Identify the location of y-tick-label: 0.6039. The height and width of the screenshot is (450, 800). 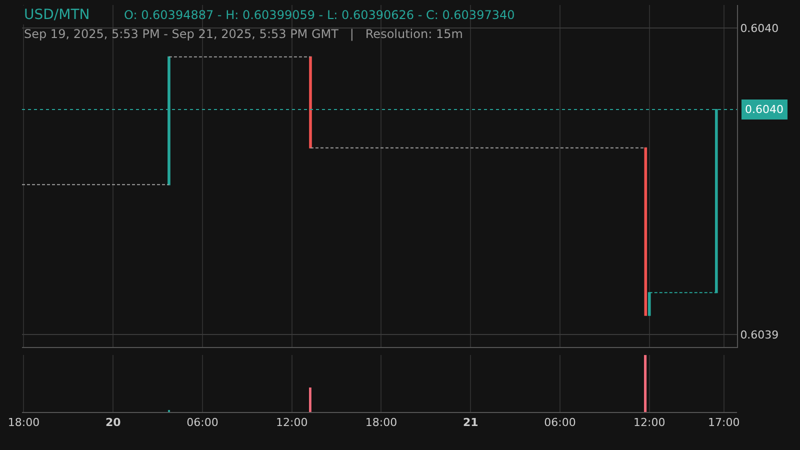
(759, 335).